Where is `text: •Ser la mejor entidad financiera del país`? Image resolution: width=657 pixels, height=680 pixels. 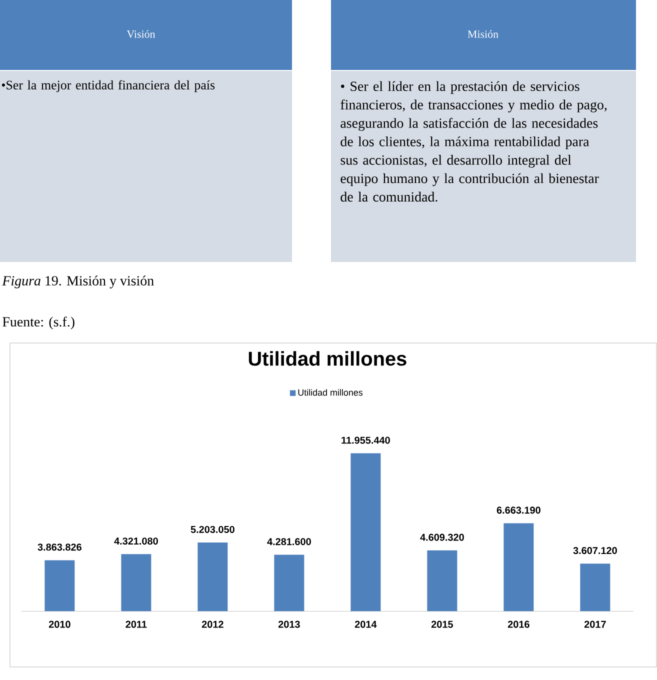
text: •Ser la mejor entidad financiera del país is located at coordinates (108, 86).